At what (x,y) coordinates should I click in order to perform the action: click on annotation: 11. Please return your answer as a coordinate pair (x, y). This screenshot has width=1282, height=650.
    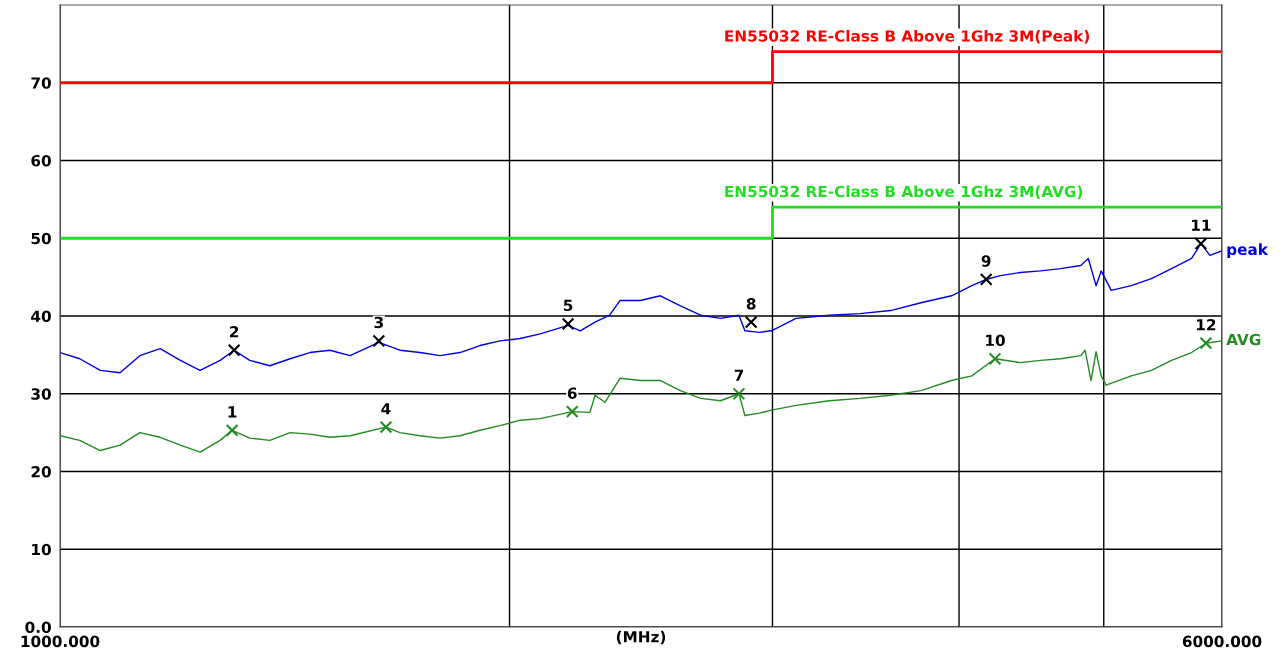
    Looking at the image, I should click on (1201, 225).